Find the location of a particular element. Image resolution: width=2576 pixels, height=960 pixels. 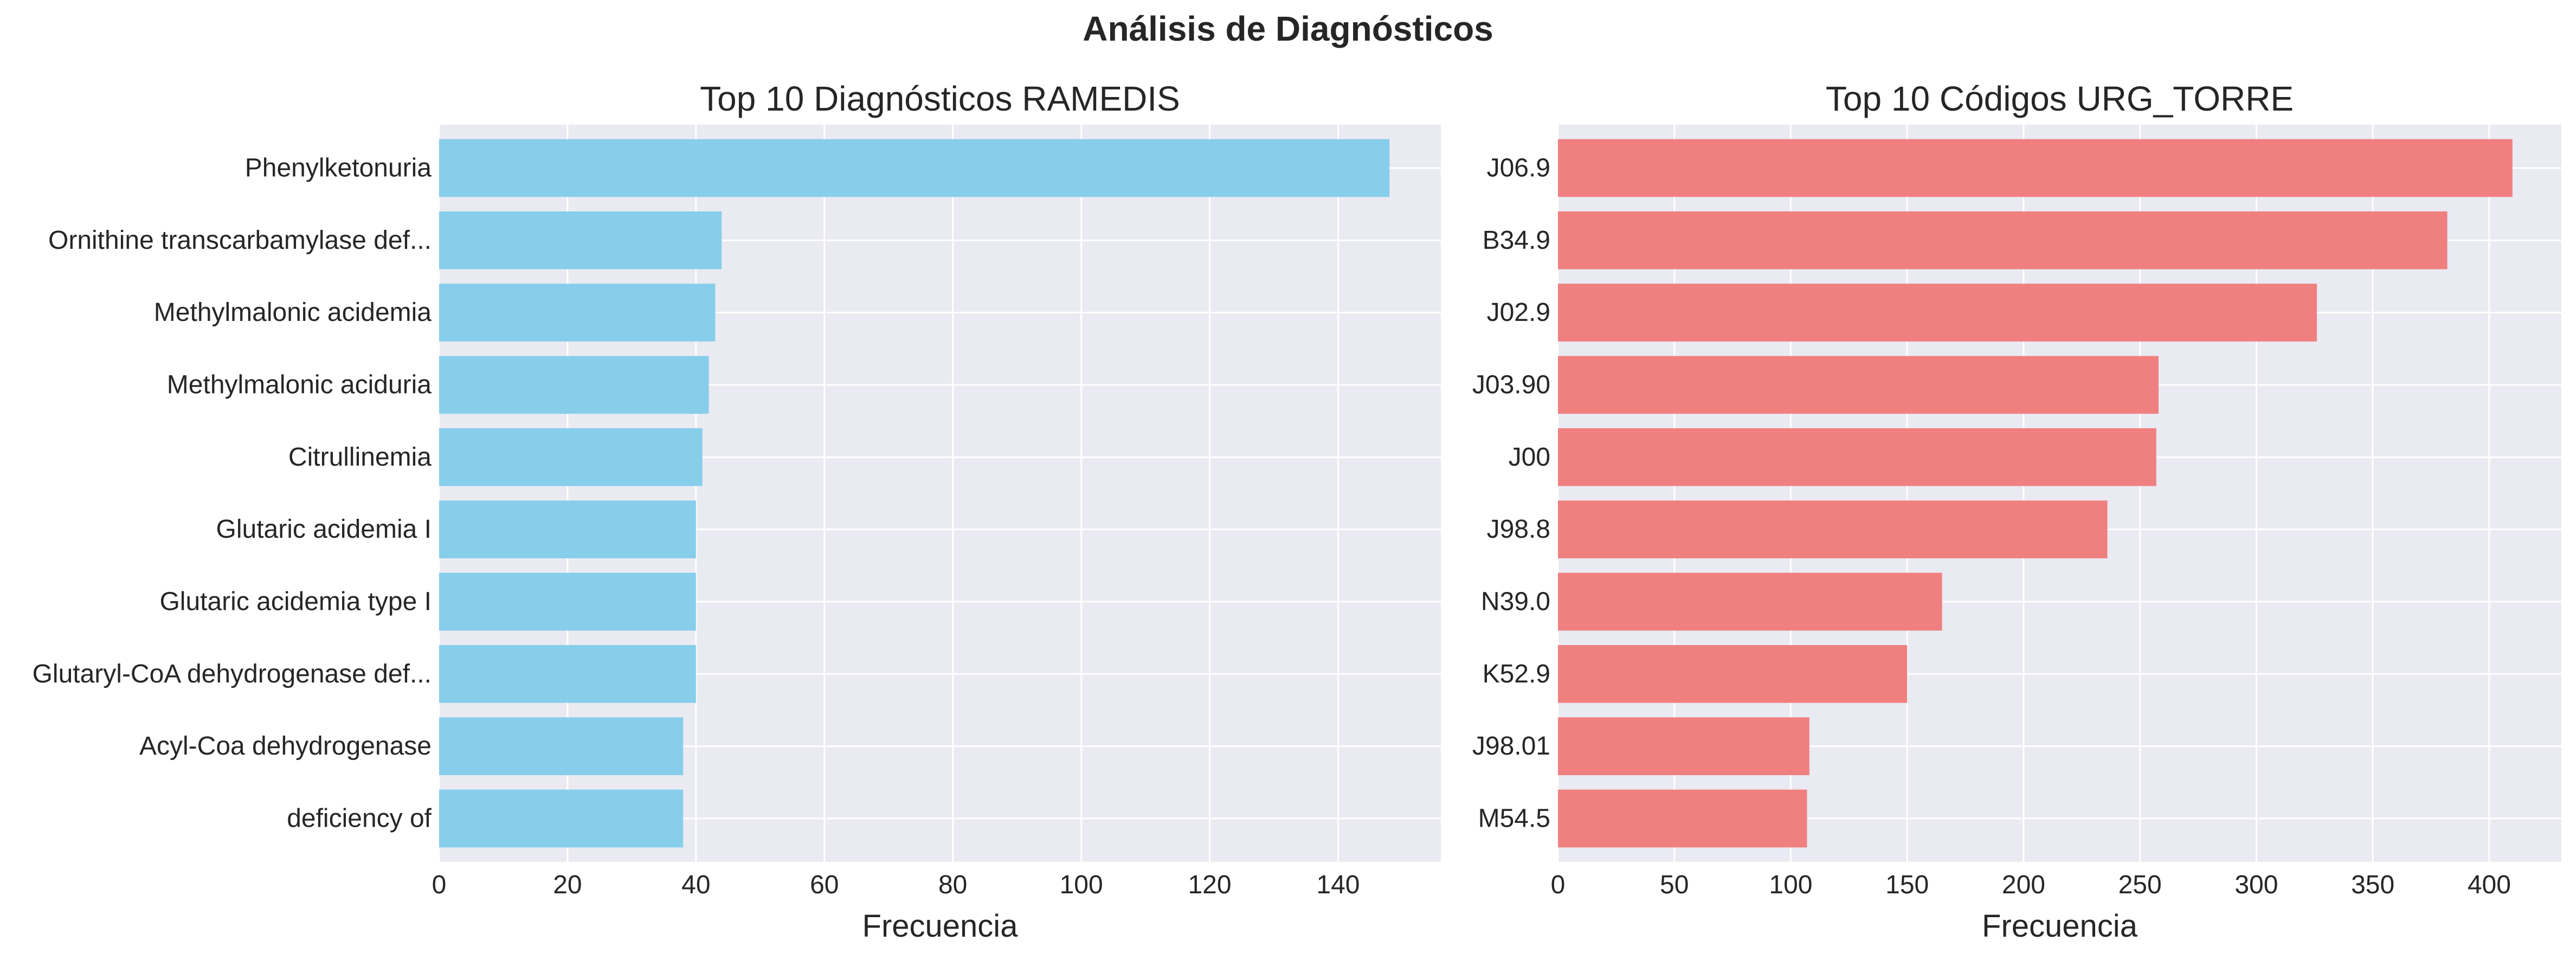

chart-title: Top 10 Diagnósticos RAMEDIS is located at coordinates (940, 98).